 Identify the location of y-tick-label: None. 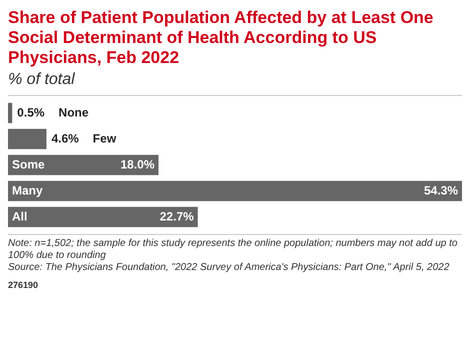
(73, 112).